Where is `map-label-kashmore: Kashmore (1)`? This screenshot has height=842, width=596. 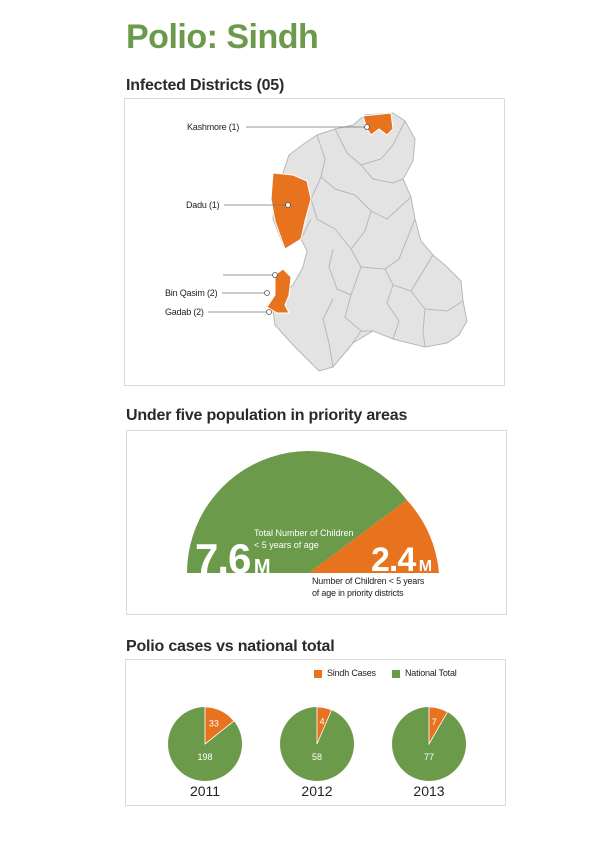 map-label-kashmore: Kashmore (1) is located at coordinates (213, 127).